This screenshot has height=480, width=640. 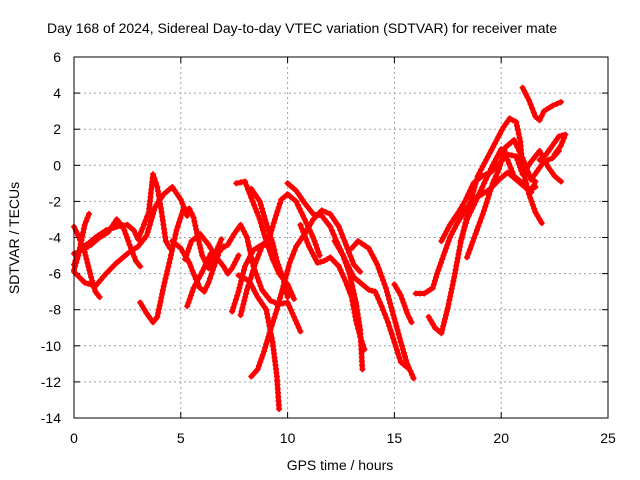 I want to click on y-tick-label: 4, so click(x=57, y=93).